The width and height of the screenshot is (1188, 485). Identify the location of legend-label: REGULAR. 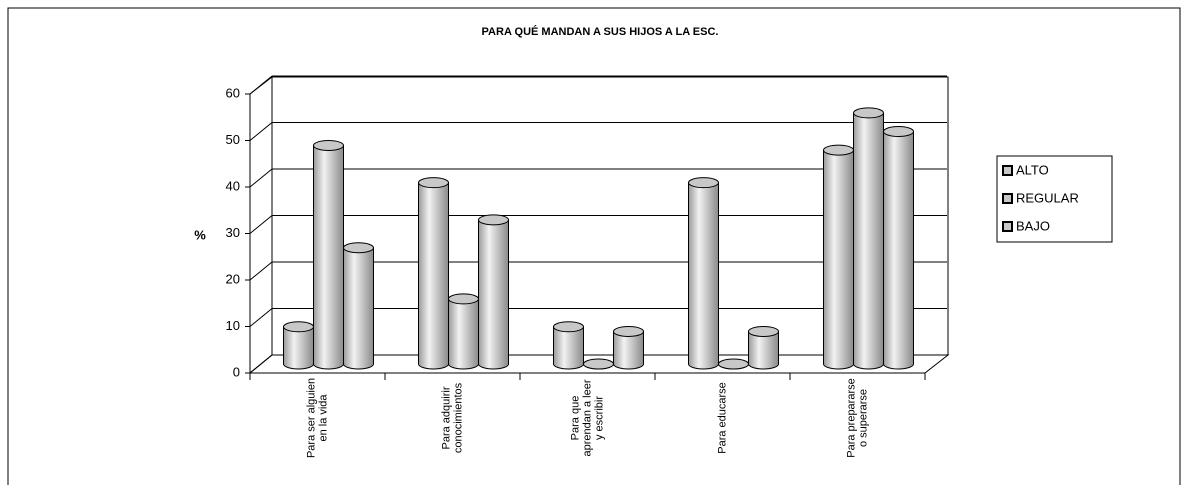
(1047, 197).